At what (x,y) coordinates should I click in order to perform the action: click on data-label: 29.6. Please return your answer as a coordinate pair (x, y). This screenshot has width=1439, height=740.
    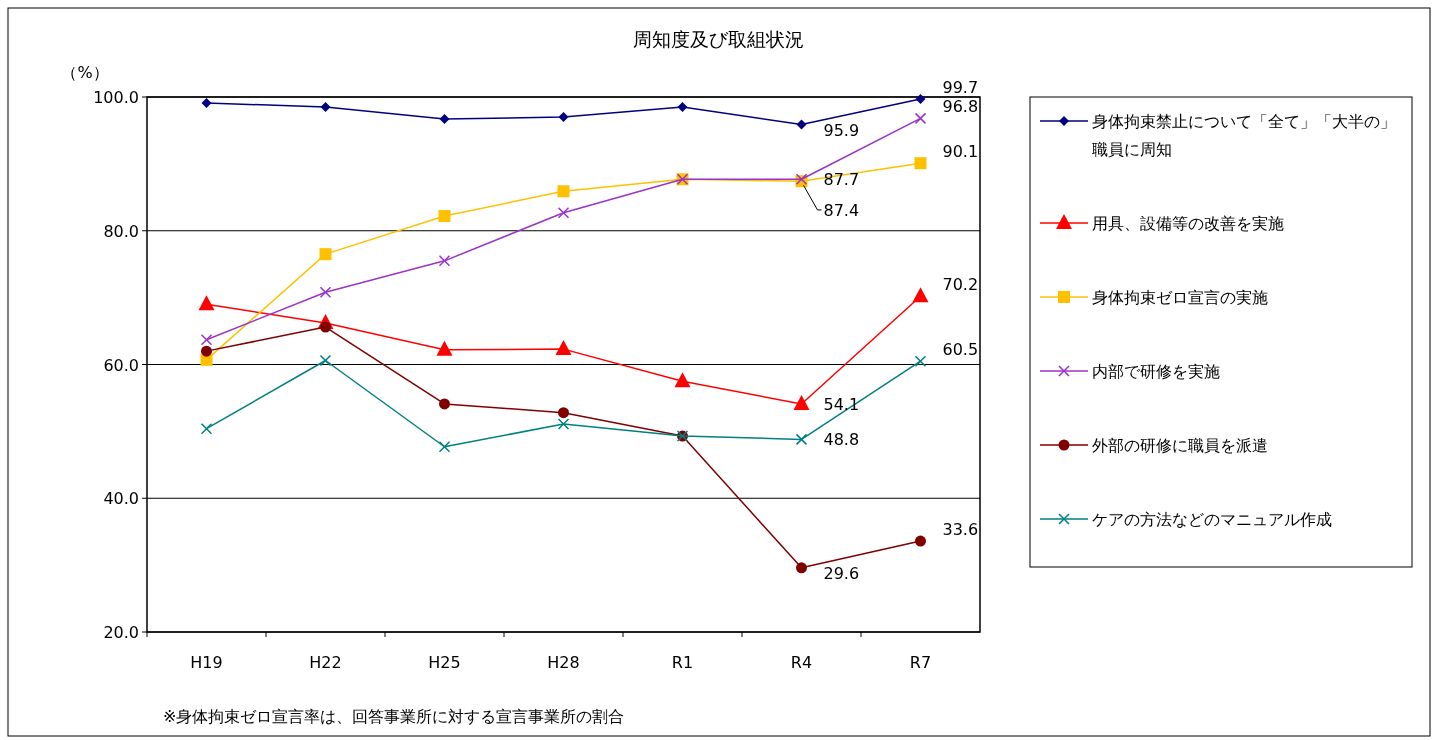
    Looking at the image, I should click on (841, 573).